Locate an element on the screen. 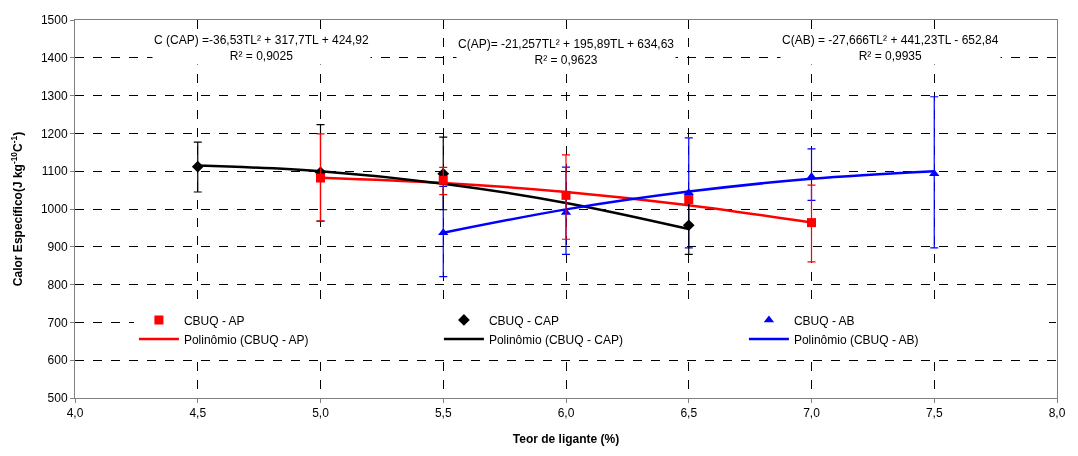 This screenshot has height=456, width=1078. y-tick-label: 1200 is located at coordinates (54, 133).